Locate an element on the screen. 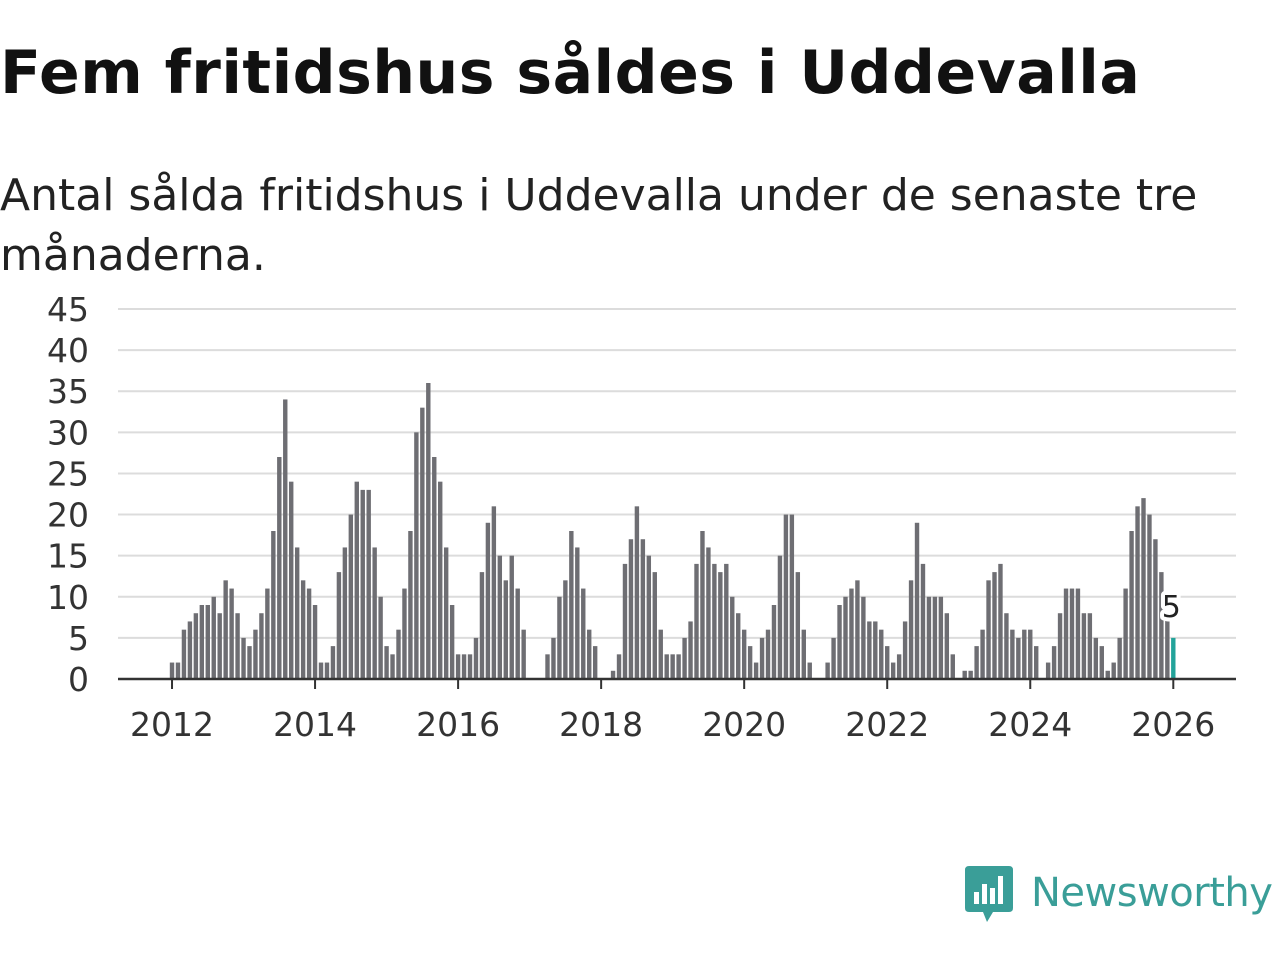 The height and width of the screenshot is (960, 1280). data-label: 5 is located at coordinates (1171, 607).